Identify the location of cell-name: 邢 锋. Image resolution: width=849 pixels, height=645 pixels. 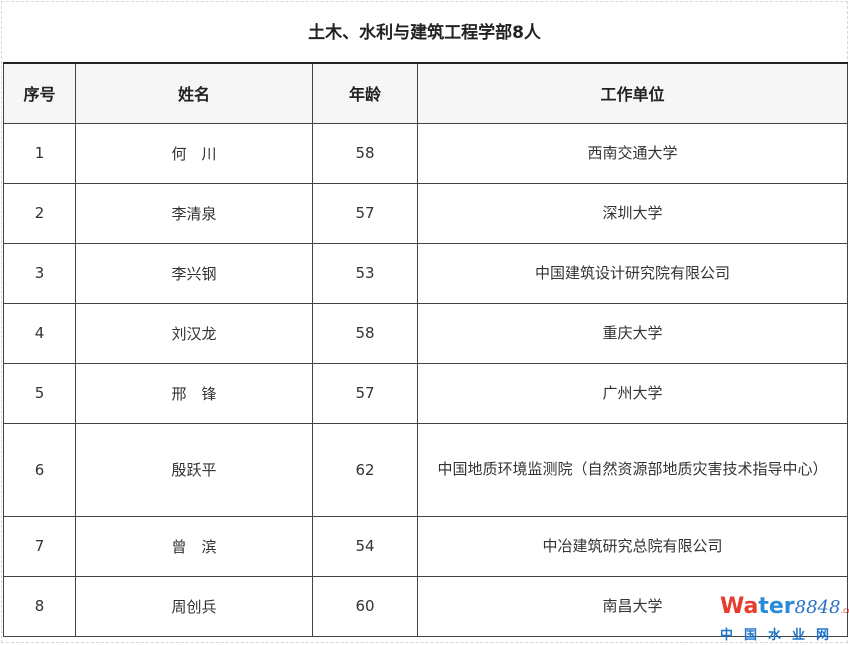
(194, 393).